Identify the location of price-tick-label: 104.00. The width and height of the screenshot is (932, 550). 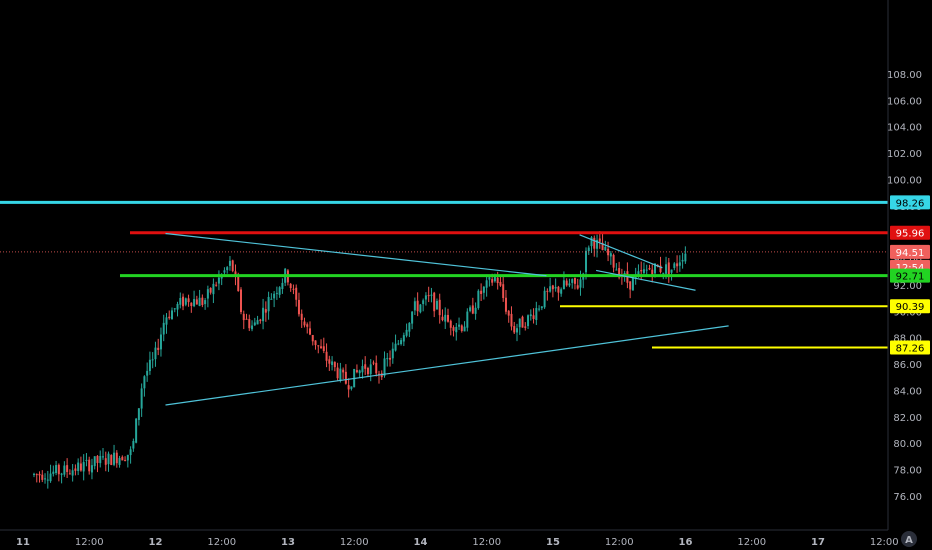
(904, 128).